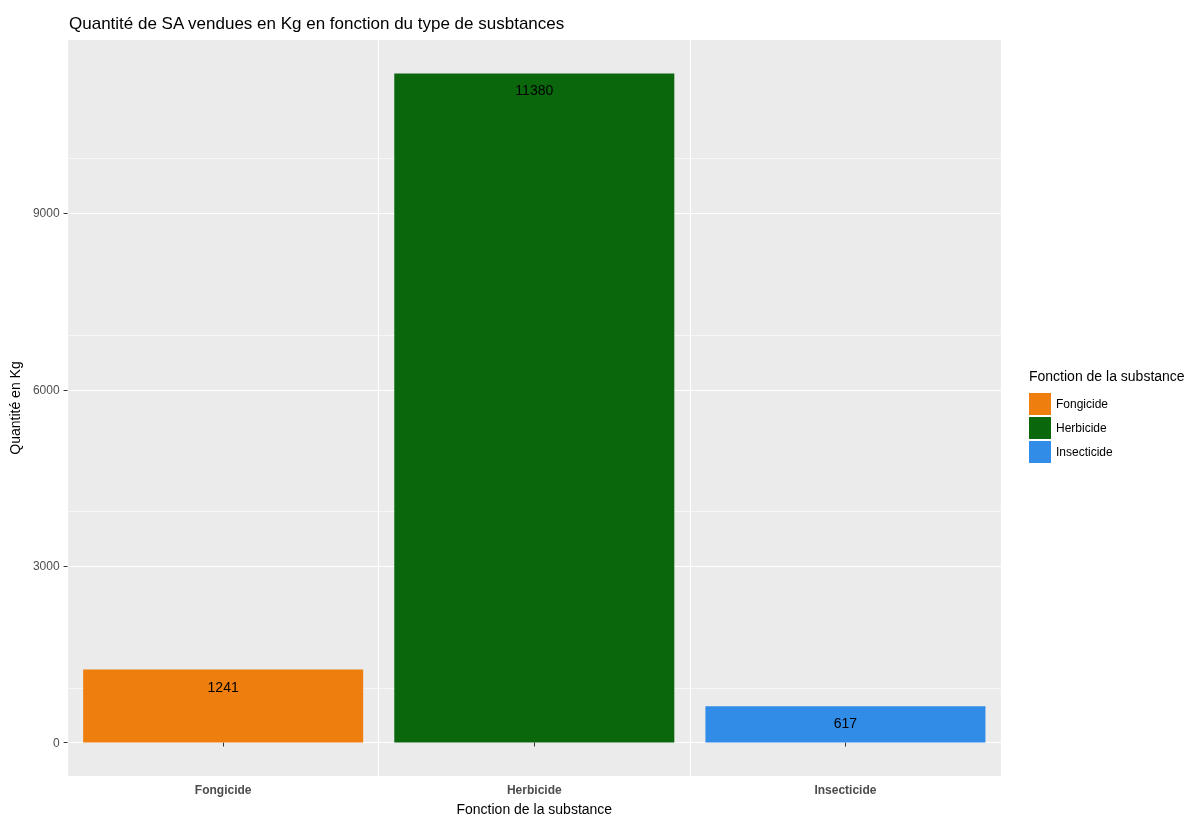 This screenshot has height=821, width=1197. What do you see at coordinates (1082, 404) in the screenshot?
I see `legend-label: Fongicide` at bounding box center [1082, 404].